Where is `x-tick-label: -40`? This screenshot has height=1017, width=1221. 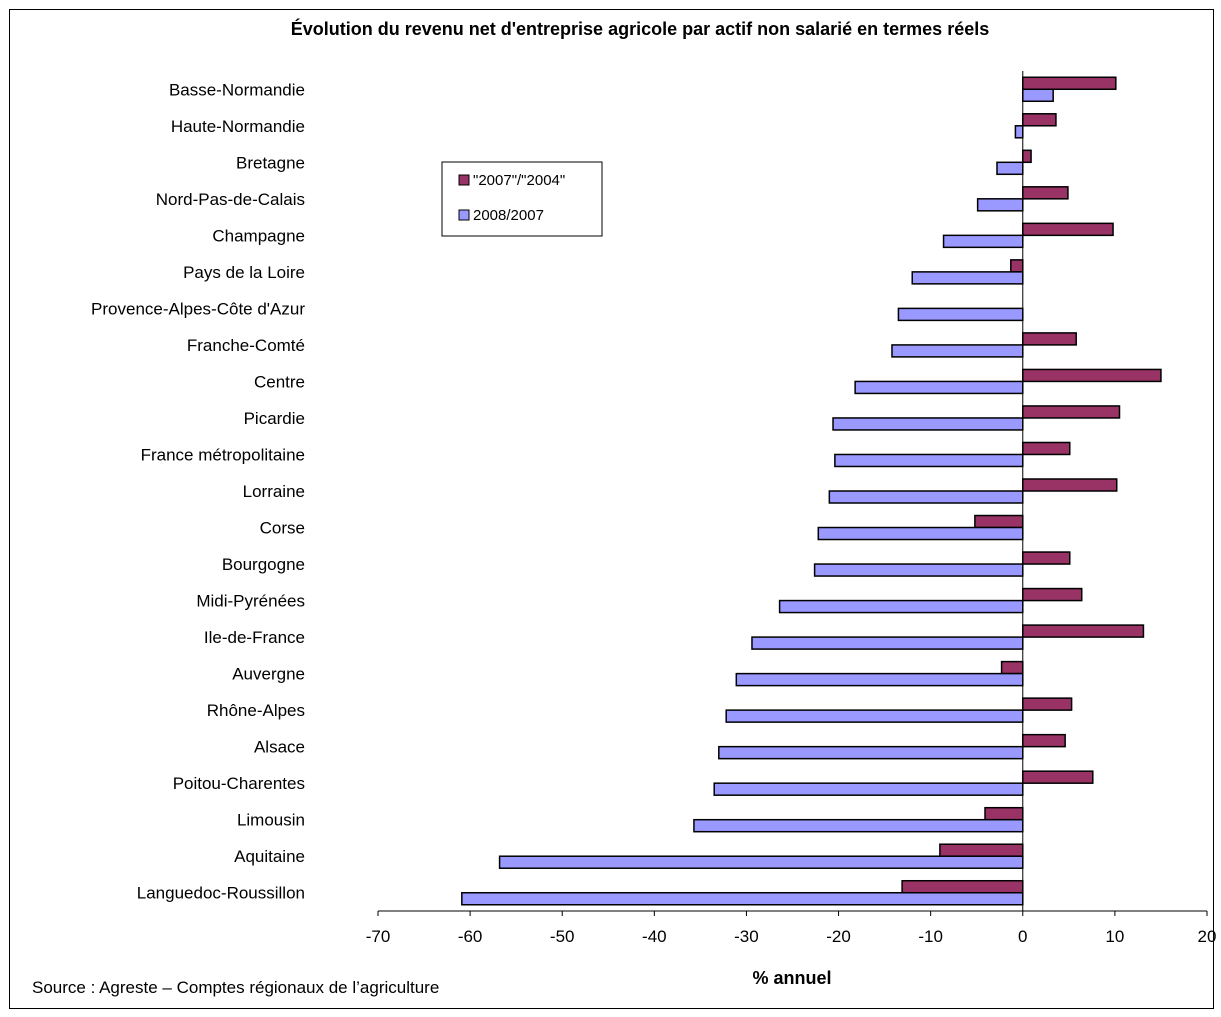 x-tick-label: -40 is located at coordinates (654, 936).